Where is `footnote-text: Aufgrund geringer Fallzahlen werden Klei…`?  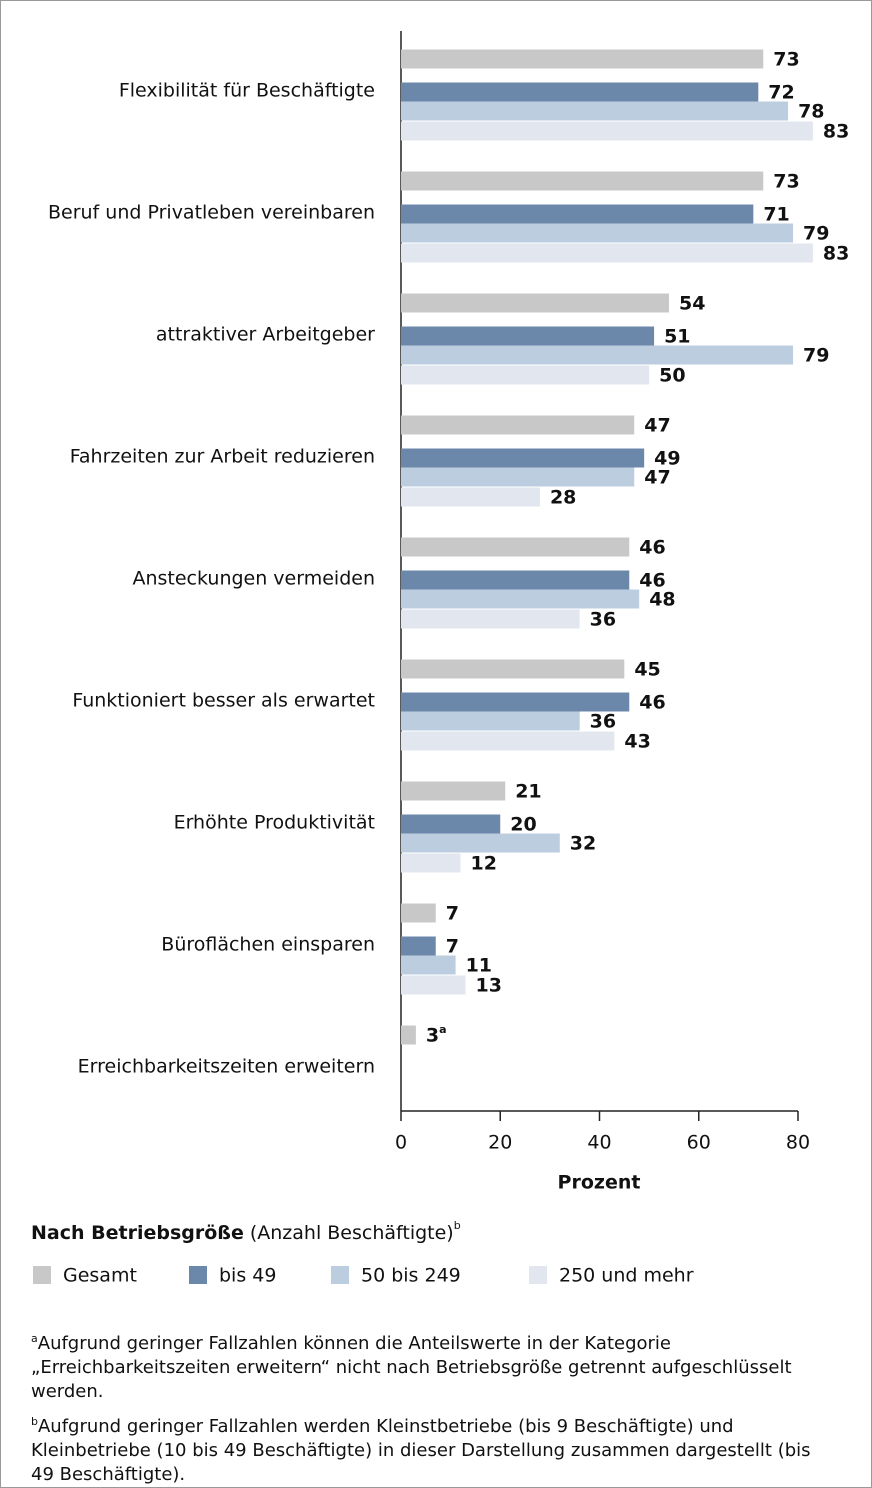 footnote-text: Aufgrund geringer Fallzahlen werden Klei… is located at coordinates (421, 1450).